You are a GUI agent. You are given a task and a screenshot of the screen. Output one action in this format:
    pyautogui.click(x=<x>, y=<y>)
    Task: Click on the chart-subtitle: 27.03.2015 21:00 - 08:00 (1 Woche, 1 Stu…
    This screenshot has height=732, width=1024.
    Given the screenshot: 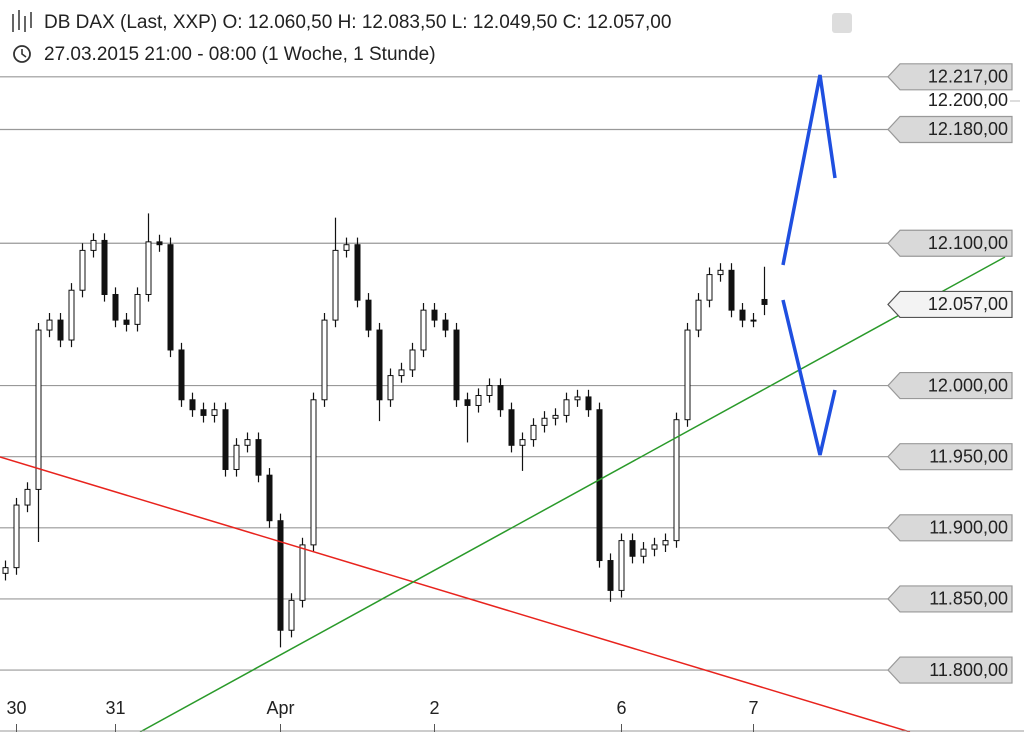 What is the action you would take?
    pyautogui.click(x=240, y=54)
    